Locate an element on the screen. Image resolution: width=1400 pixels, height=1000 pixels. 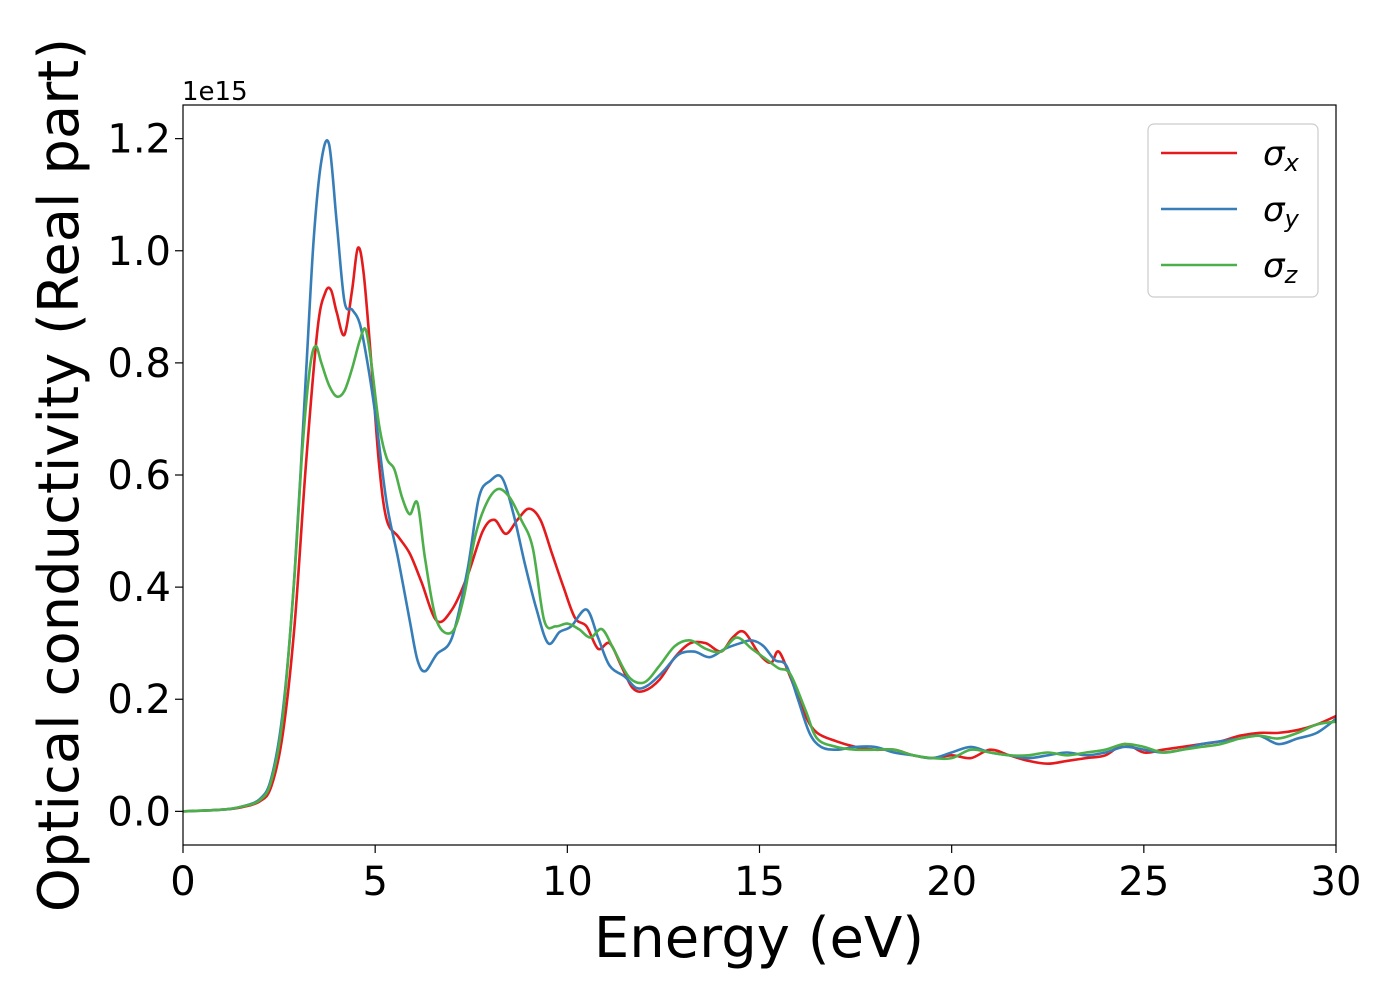
y-tick-label: 0.6 is located at coordinates (139, 476).